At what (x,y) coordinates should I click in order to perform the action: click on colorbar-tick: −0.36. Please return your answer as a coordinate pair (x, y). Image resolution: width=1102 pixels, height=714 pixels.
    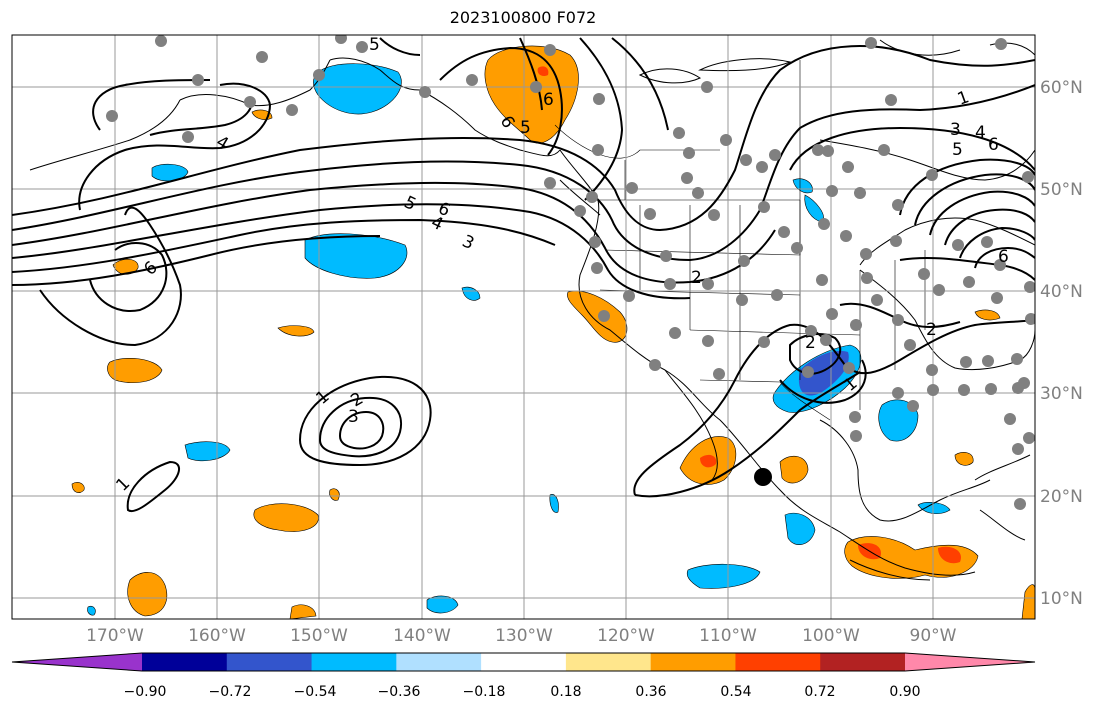
    Looking at the image, I should click on (399, 692).